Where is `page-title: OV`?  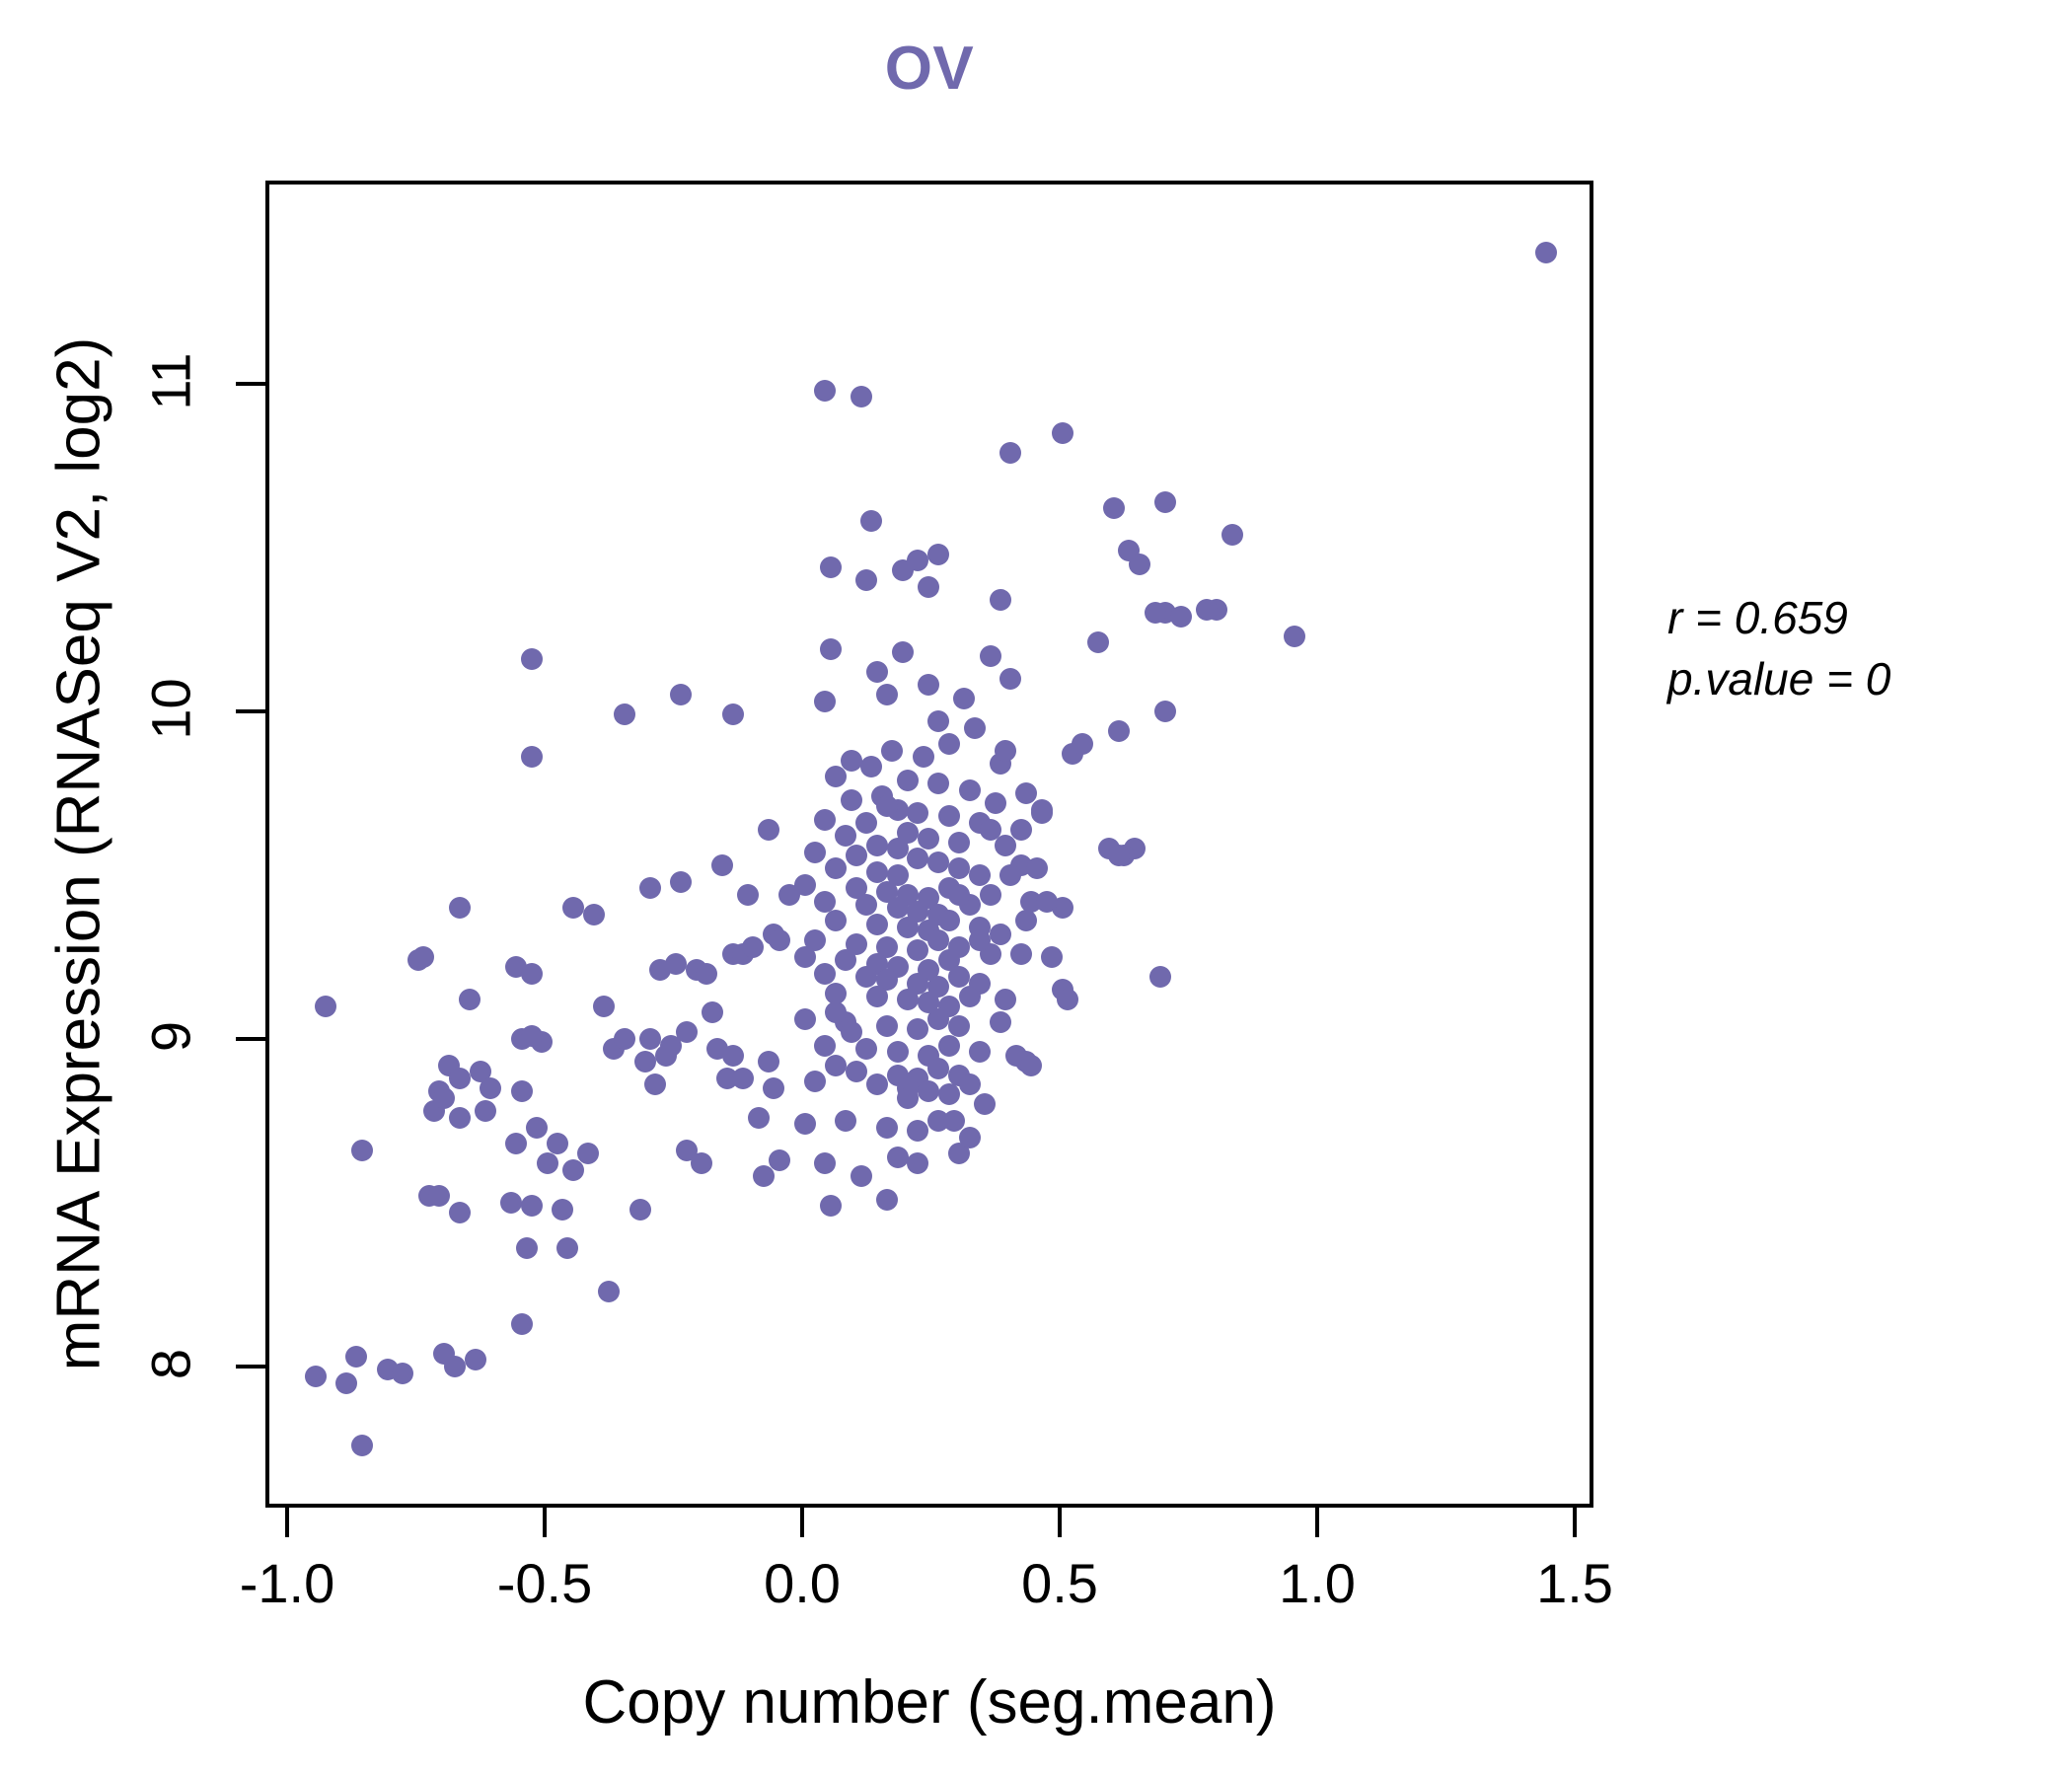
page-title: OV is located at coordinates (929, 69).